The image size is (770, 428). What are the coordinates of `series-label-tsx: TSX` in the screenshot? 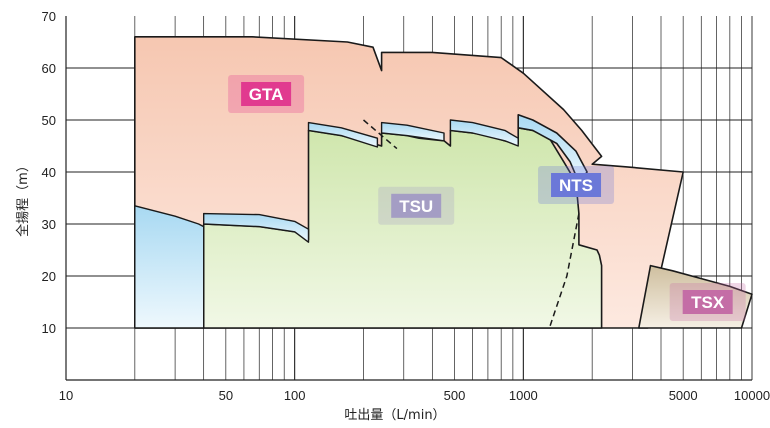 It's located at (707, 302).